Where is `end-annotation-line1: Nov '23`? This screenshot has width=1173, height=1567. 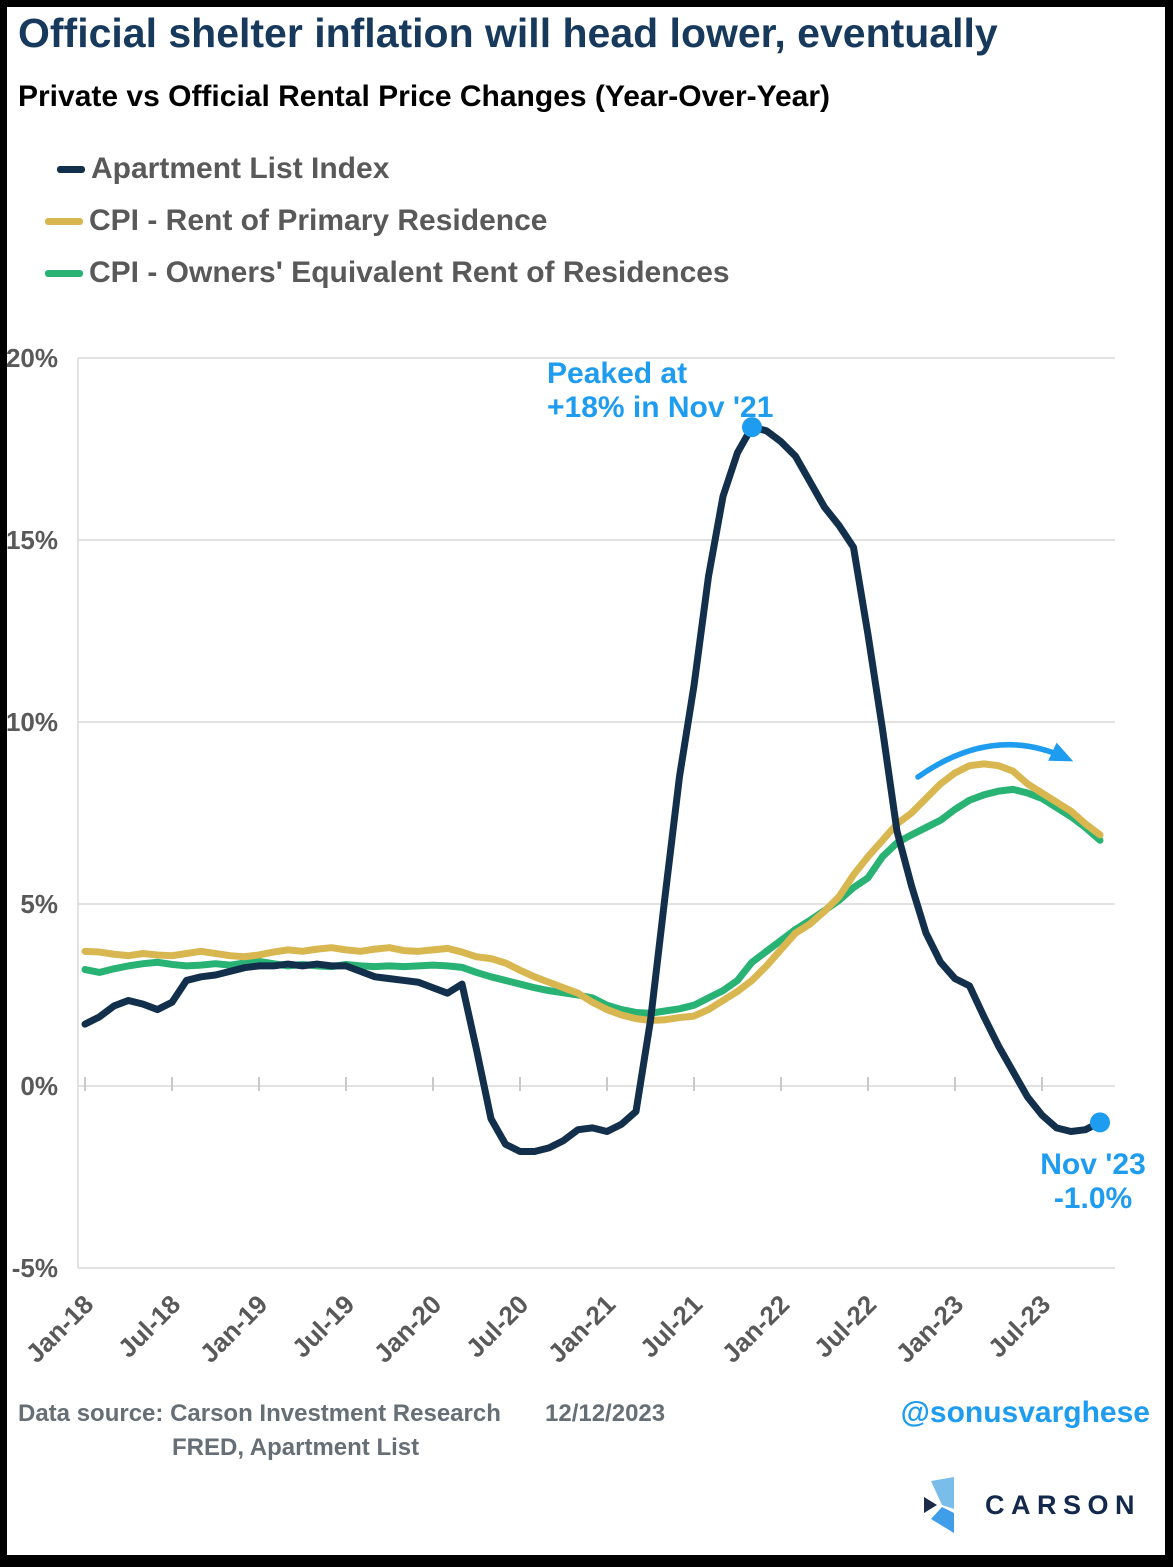
end-annotation-line1: Nov '23 is located at coordinates (1093, 1164).